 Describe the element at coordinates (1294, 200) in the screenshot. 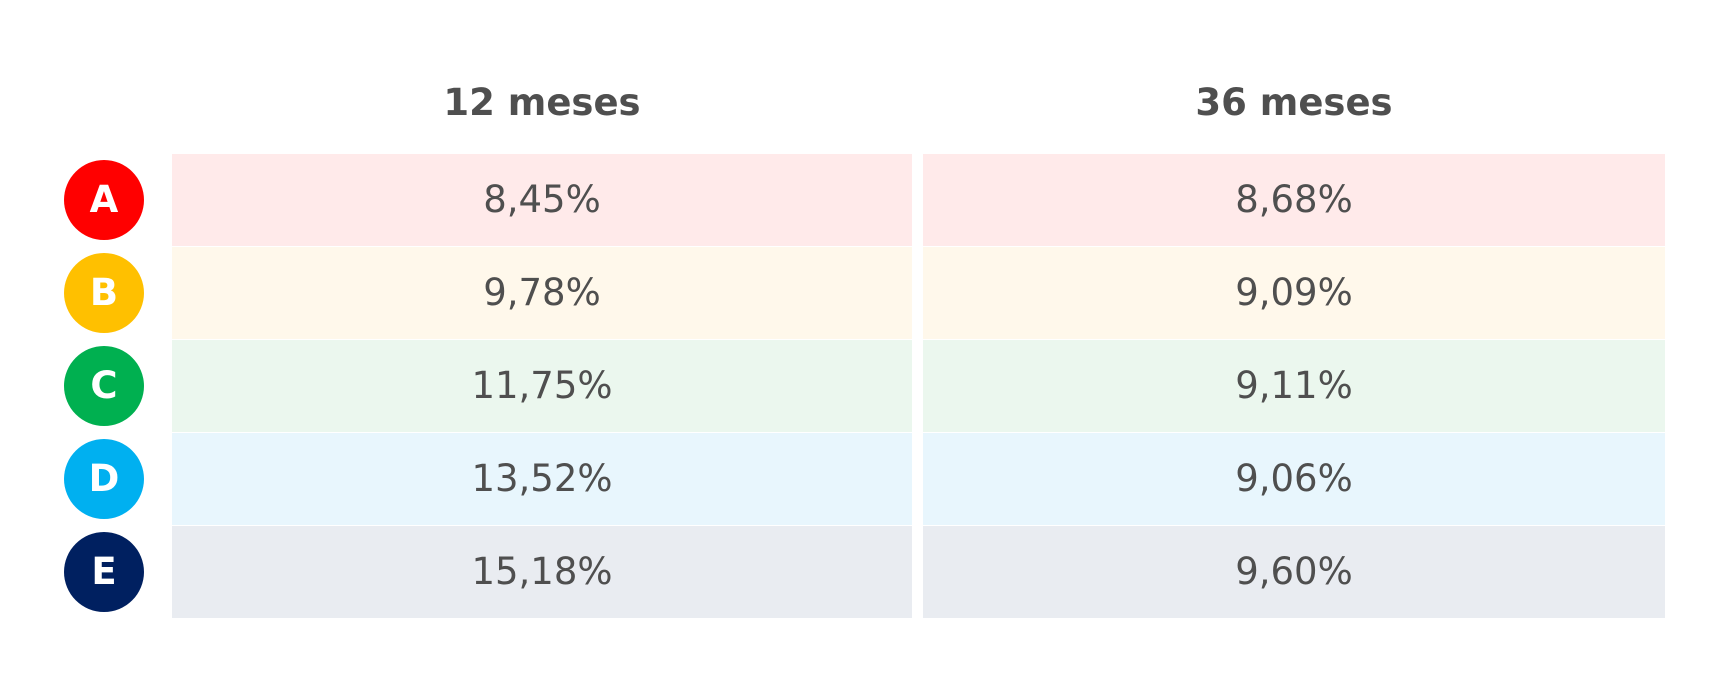

I see `value-cell-36-meses: 8,68%` at that location.